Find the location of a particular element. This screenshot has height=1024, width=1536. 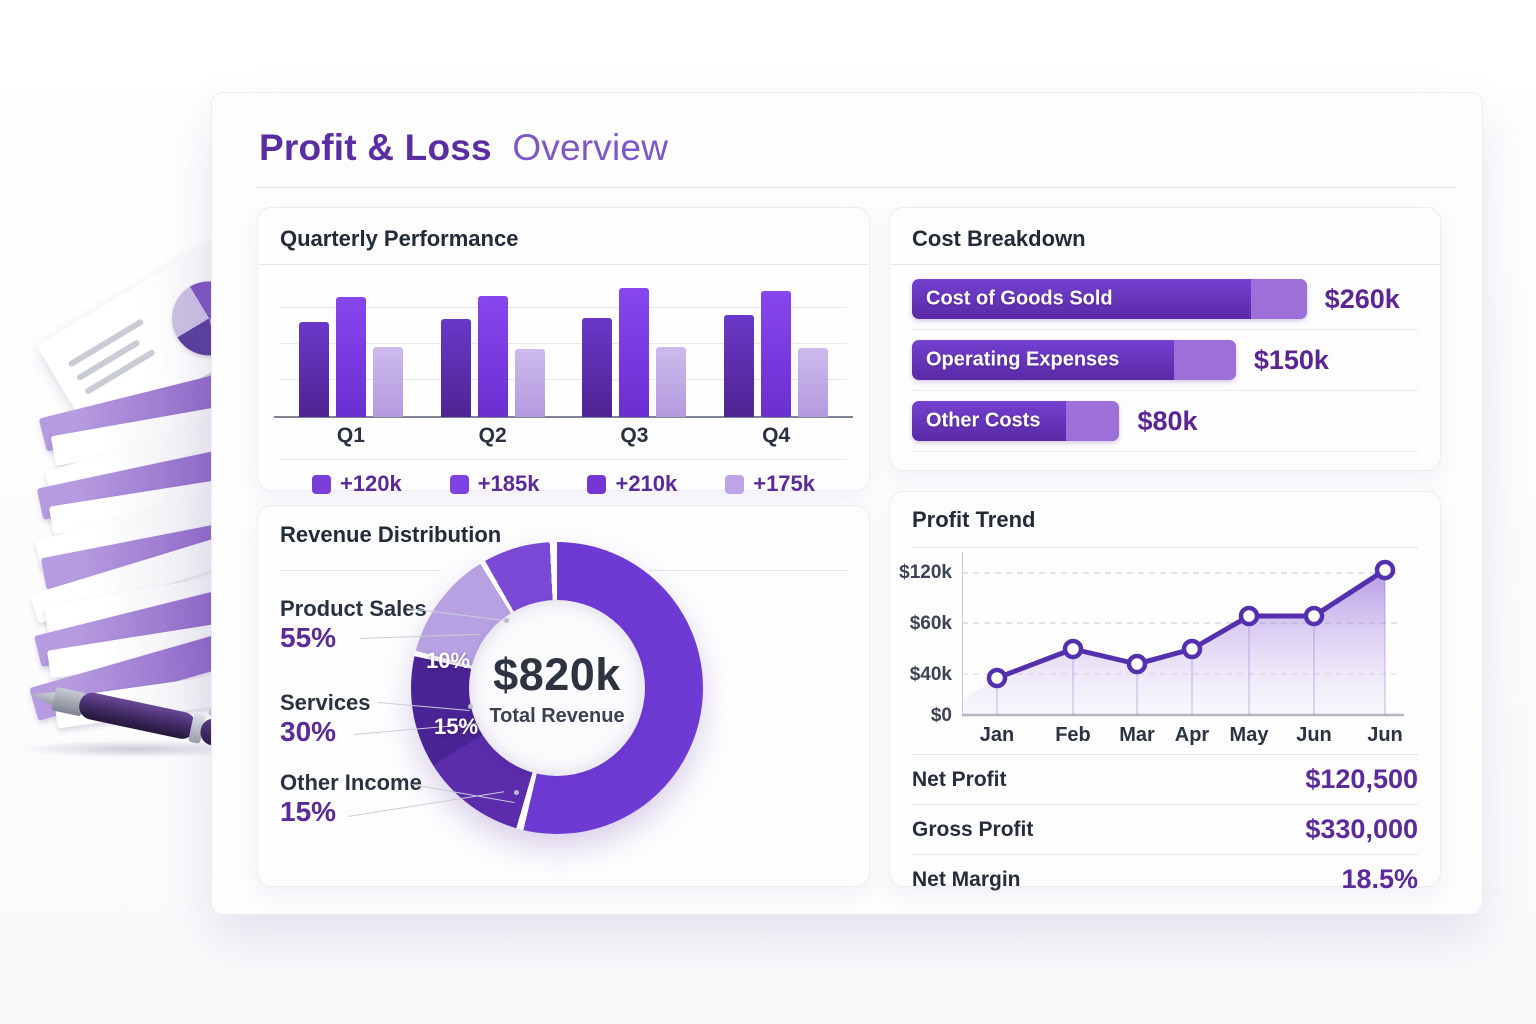

legend-pct-product-sales: 55% is located at coordinates (308, 637).